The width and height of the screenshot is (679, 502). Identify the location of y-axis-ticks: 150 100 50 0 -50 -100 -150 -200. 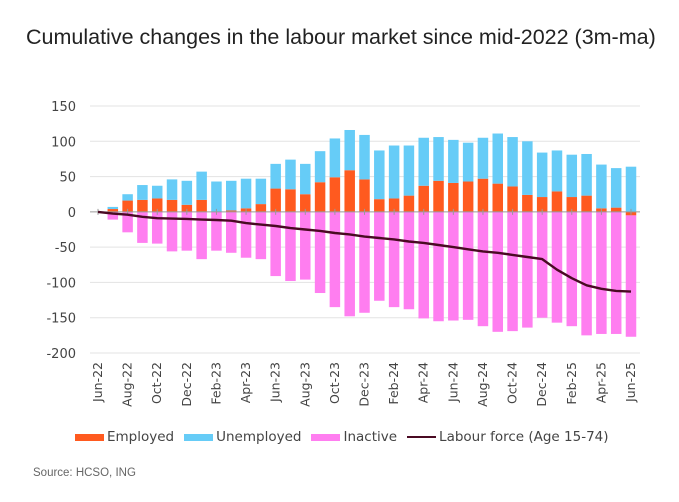
(61, 231).